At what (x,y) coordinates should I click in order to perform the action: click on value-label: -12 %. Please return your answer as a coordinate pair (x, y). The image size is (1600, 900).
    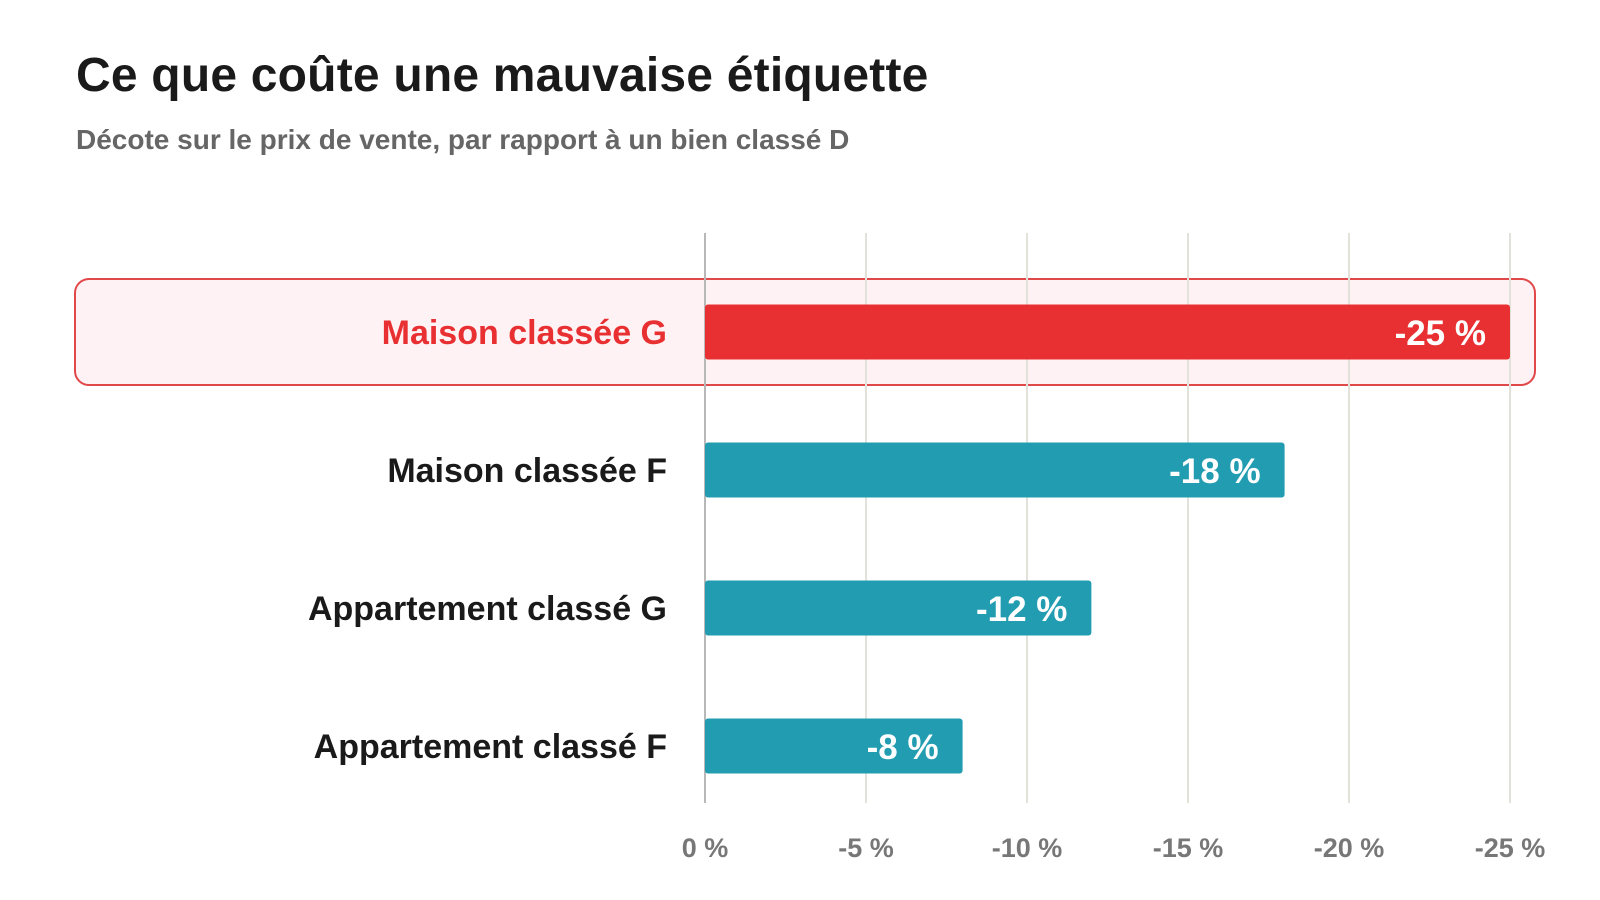
    Looking at the image, I should click on (1021, 609).